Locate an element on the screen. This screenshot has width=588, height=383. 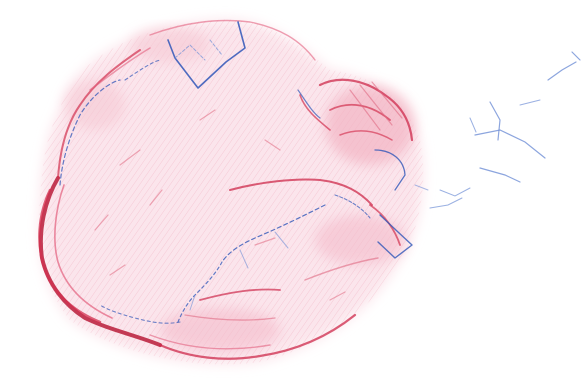
outer-blue-traces is located at coordinates (497, 130).